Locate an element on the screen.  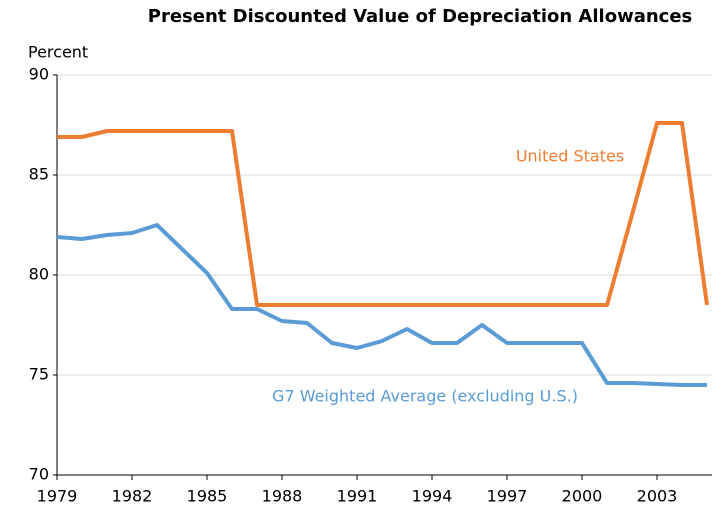
y-tick-label: 90 is located at coordinates (39, 74).